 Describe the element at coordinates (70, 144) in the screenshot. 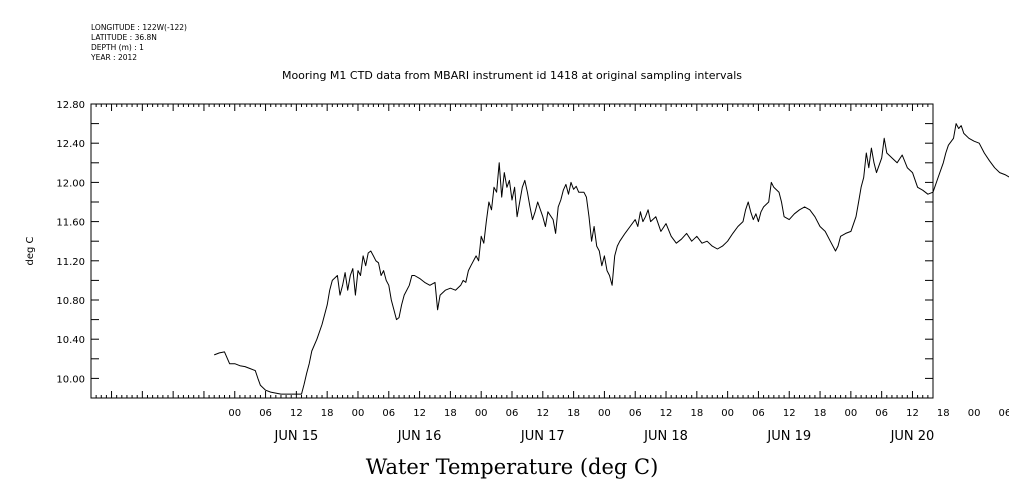

I see `y-tick-label: 12.40` at that location.